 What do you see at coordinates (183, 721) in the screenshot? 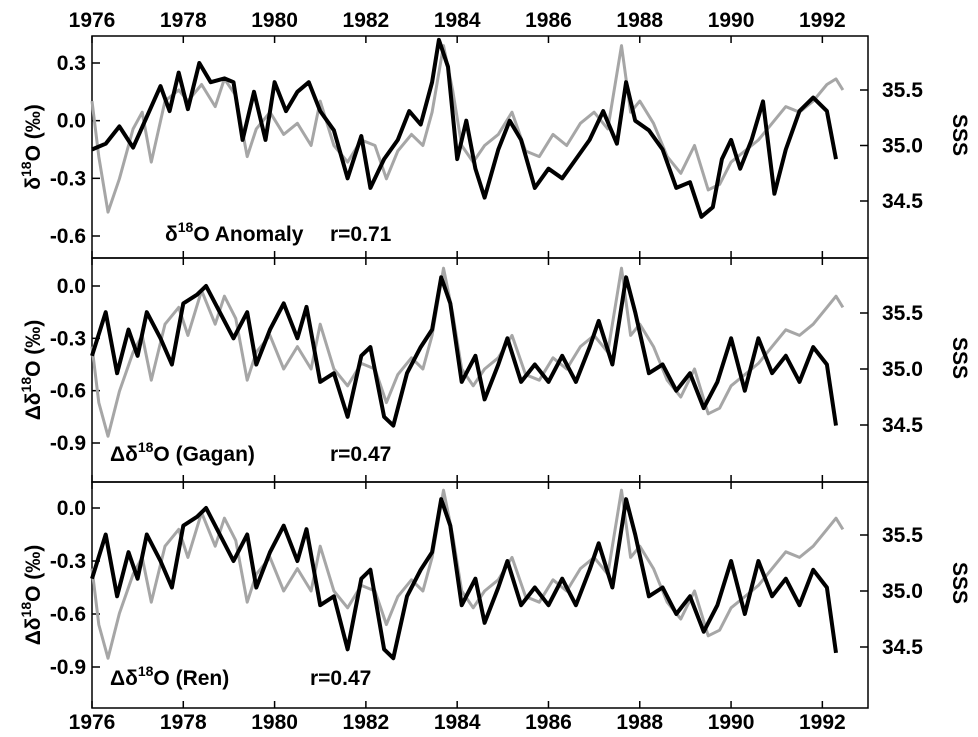
I see `bottom-year-label: 1978` at bounding box center [183, 721].